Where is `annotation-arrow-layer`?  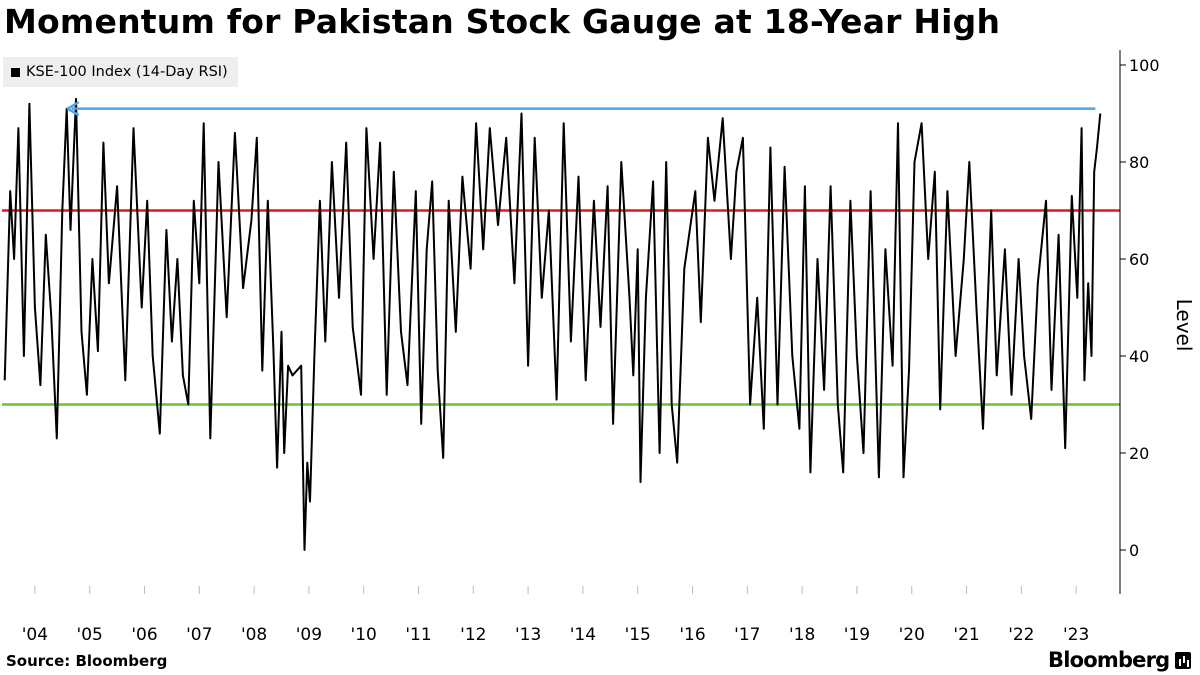
annotation-arrow-layer is located at coordinates (581, 108).